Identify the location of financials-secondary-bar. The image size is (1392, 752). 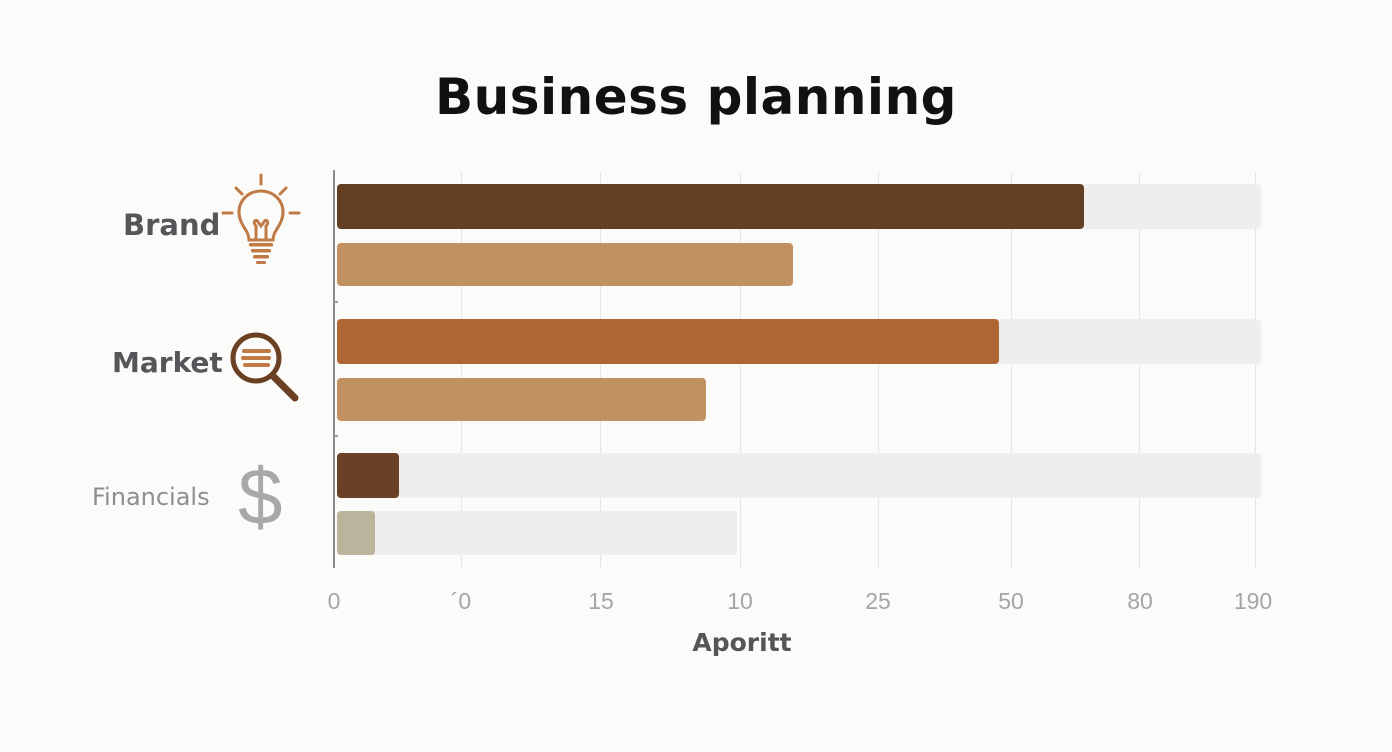
(356, 533).